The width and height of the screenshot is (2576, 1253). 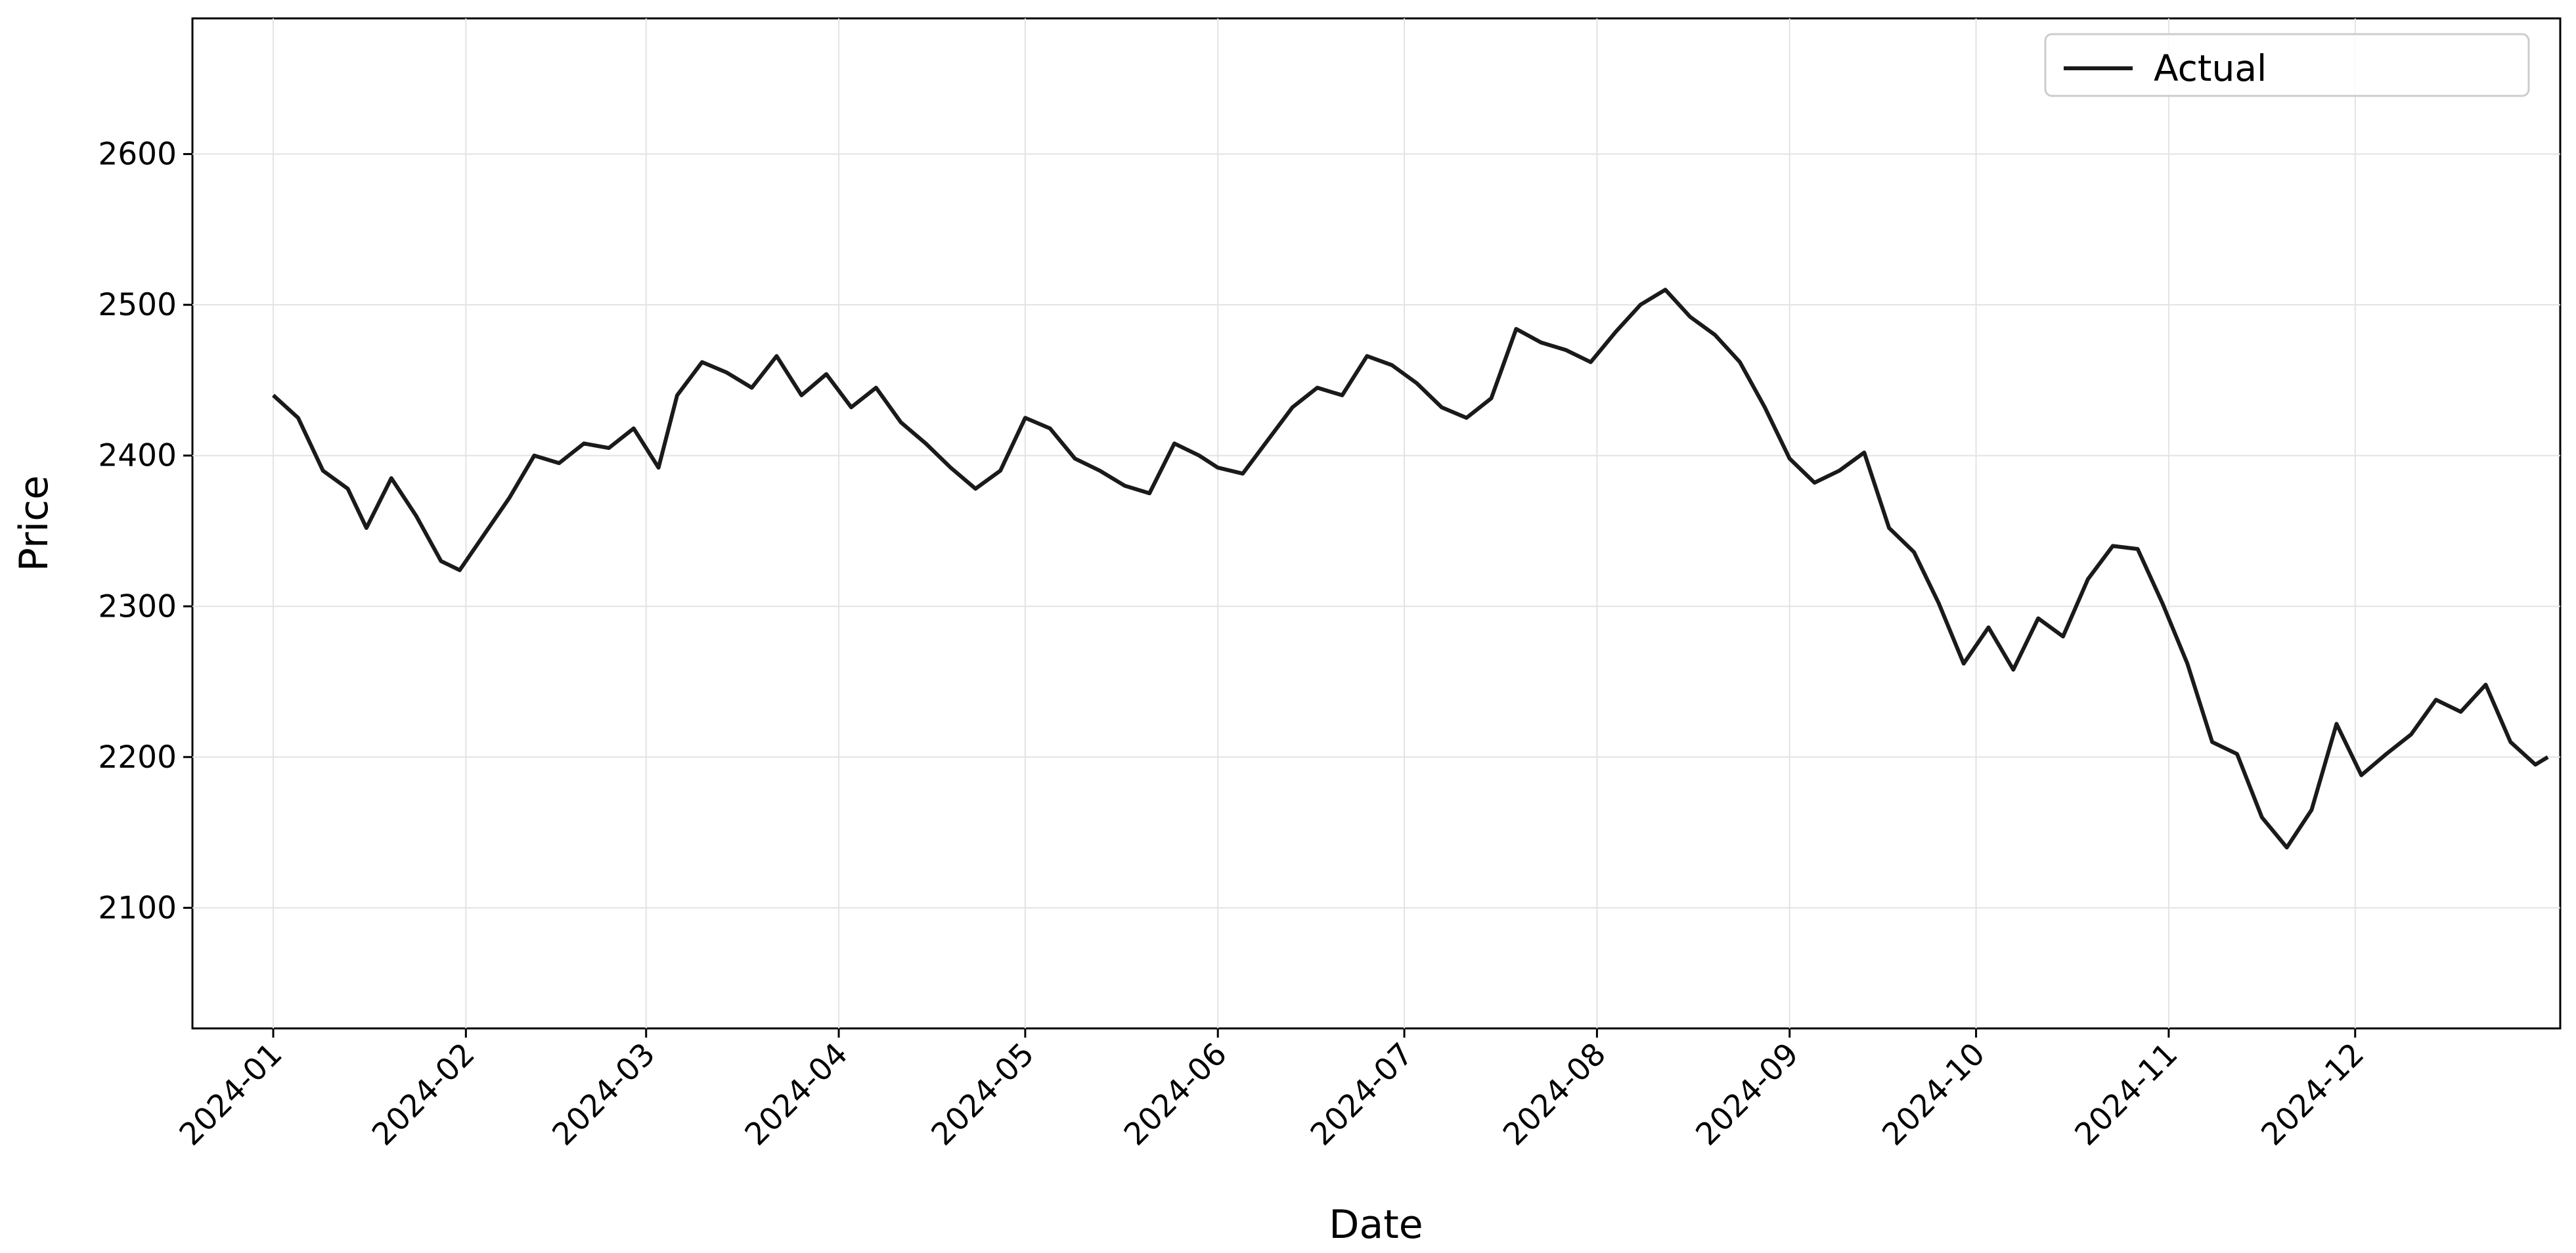 I want to click on x-tick-label: 2024-02, so click(x=423, y=1094).